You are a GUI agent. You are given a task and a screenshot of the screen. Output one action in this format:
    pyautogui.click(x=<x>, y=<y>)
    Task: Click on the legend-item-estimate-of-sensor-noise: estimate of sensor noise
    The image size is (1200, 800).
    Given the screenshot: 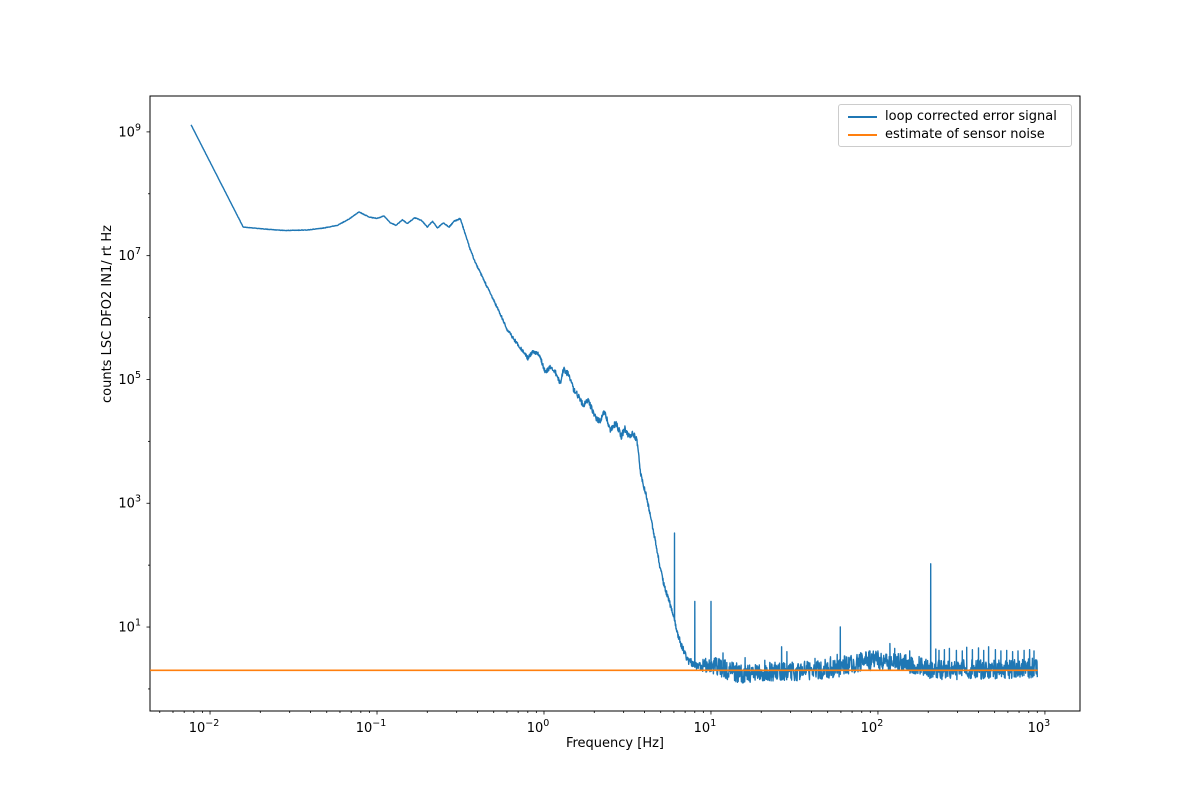 What is the action you would take?
    pyautogui.click(x=955, y=134)
    